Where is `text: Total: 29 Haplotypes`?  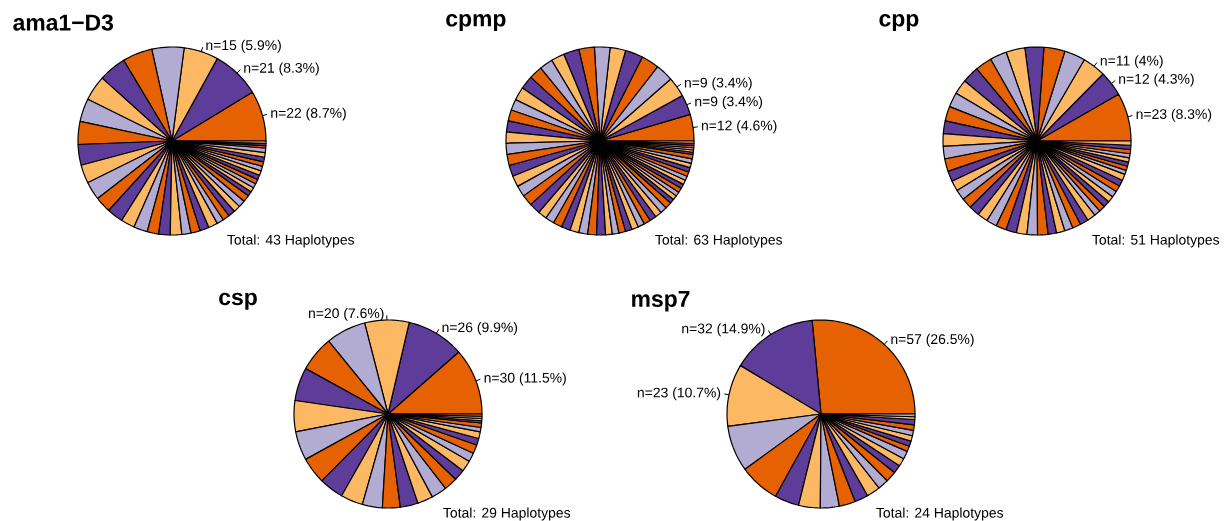
text: Total: 29 Haplotypes is located at coordinates (507, 514).